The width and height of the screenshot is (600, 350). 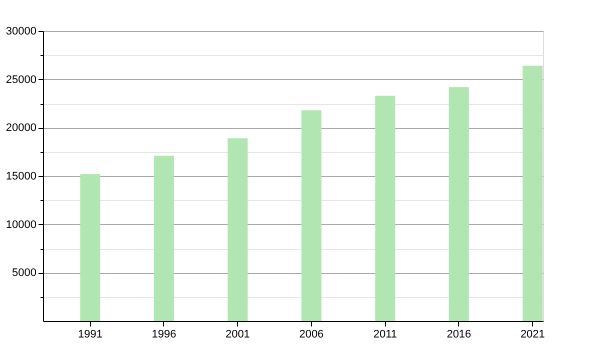 I want to click on x-tick-label: 2006, so click(x=311, y=334).